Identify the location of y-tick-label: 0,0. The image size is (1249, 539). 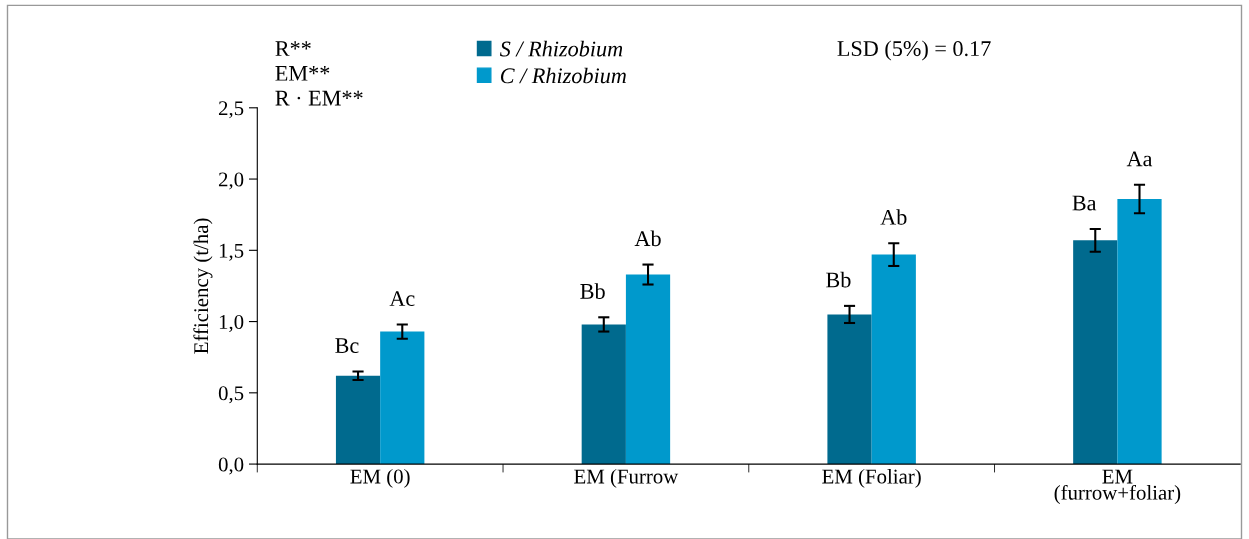
(231, 466).